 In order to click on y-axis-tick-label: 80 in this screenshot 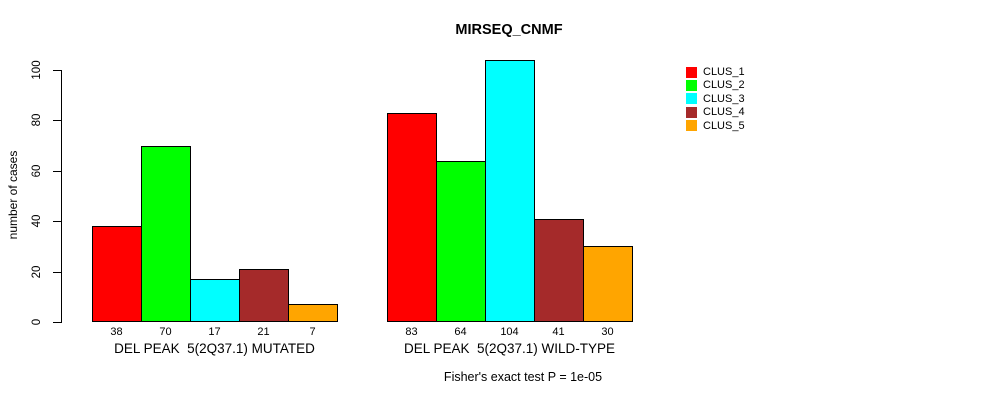, I will do `click(37, 120)`.